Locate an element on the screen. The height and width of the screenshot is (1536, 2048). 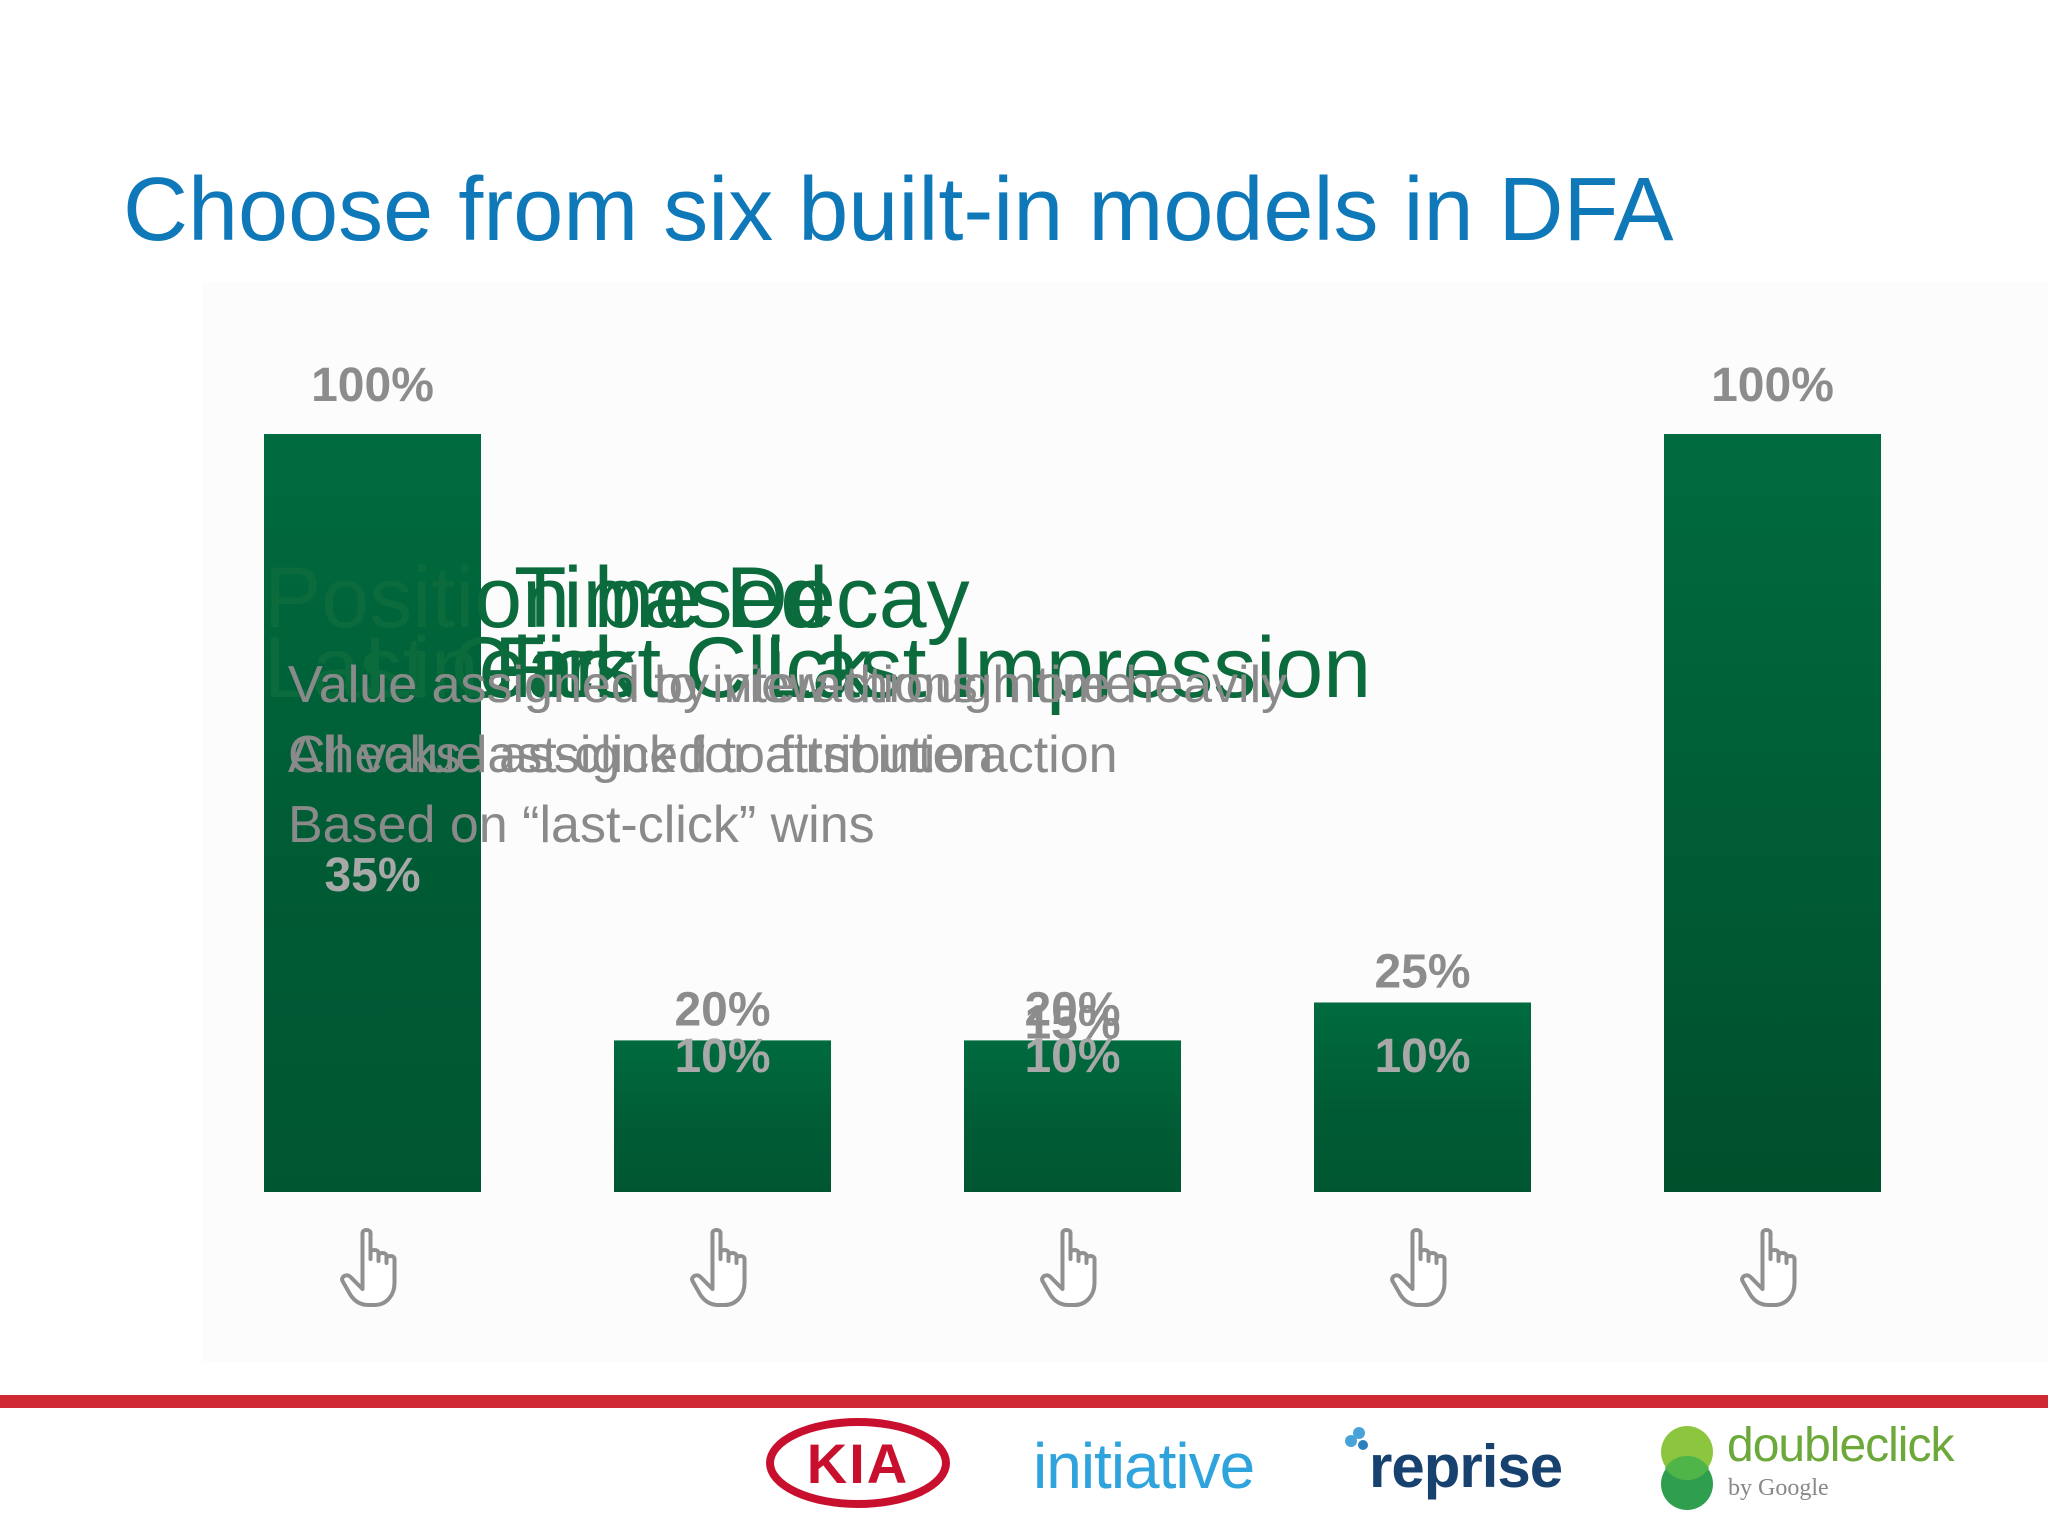
bar is located at coordinates (1772, 813).